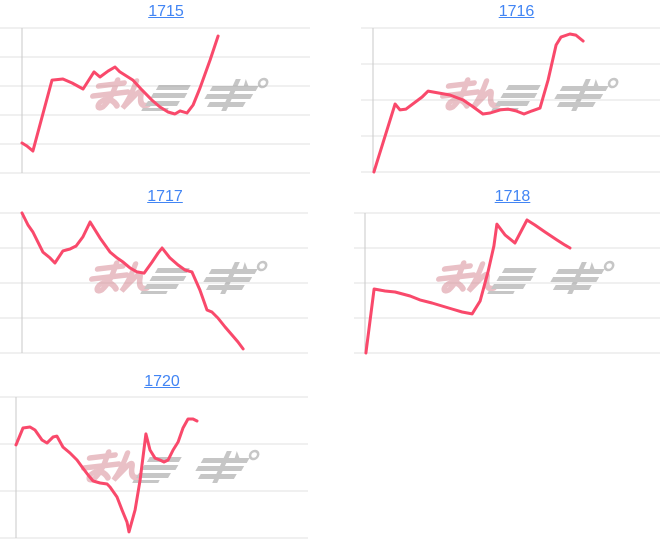 Image resolution: width=666 pixels, height=545 pixels. Describe the element at coordinates (165, 196) in the screenshot. I see `chart-link-1717: 1717` at that location.